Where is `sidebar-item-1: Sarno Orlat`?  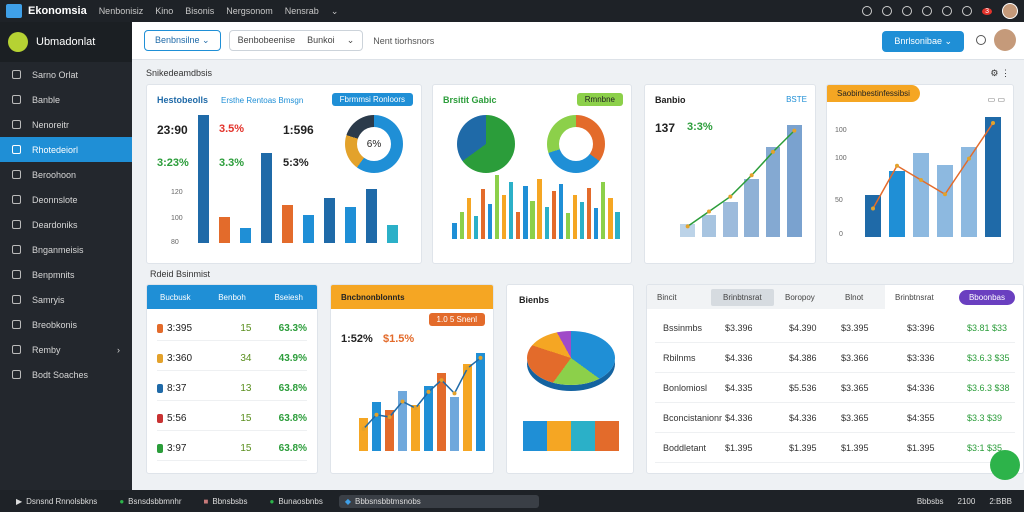 sidebar-item-1: Sarno Orlat is located at coordinates (66, 74).